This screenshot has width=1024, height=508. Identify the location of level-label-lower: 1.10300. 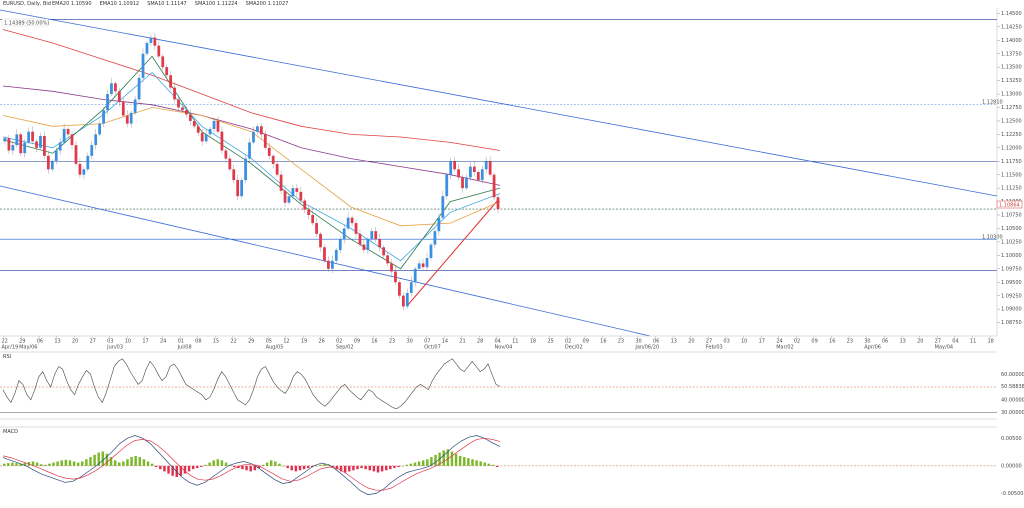
(992, 237).